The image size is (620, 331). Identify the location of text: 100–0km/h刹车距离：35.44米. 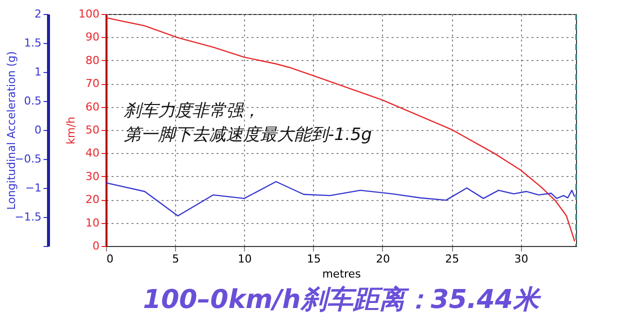
(342, 300).